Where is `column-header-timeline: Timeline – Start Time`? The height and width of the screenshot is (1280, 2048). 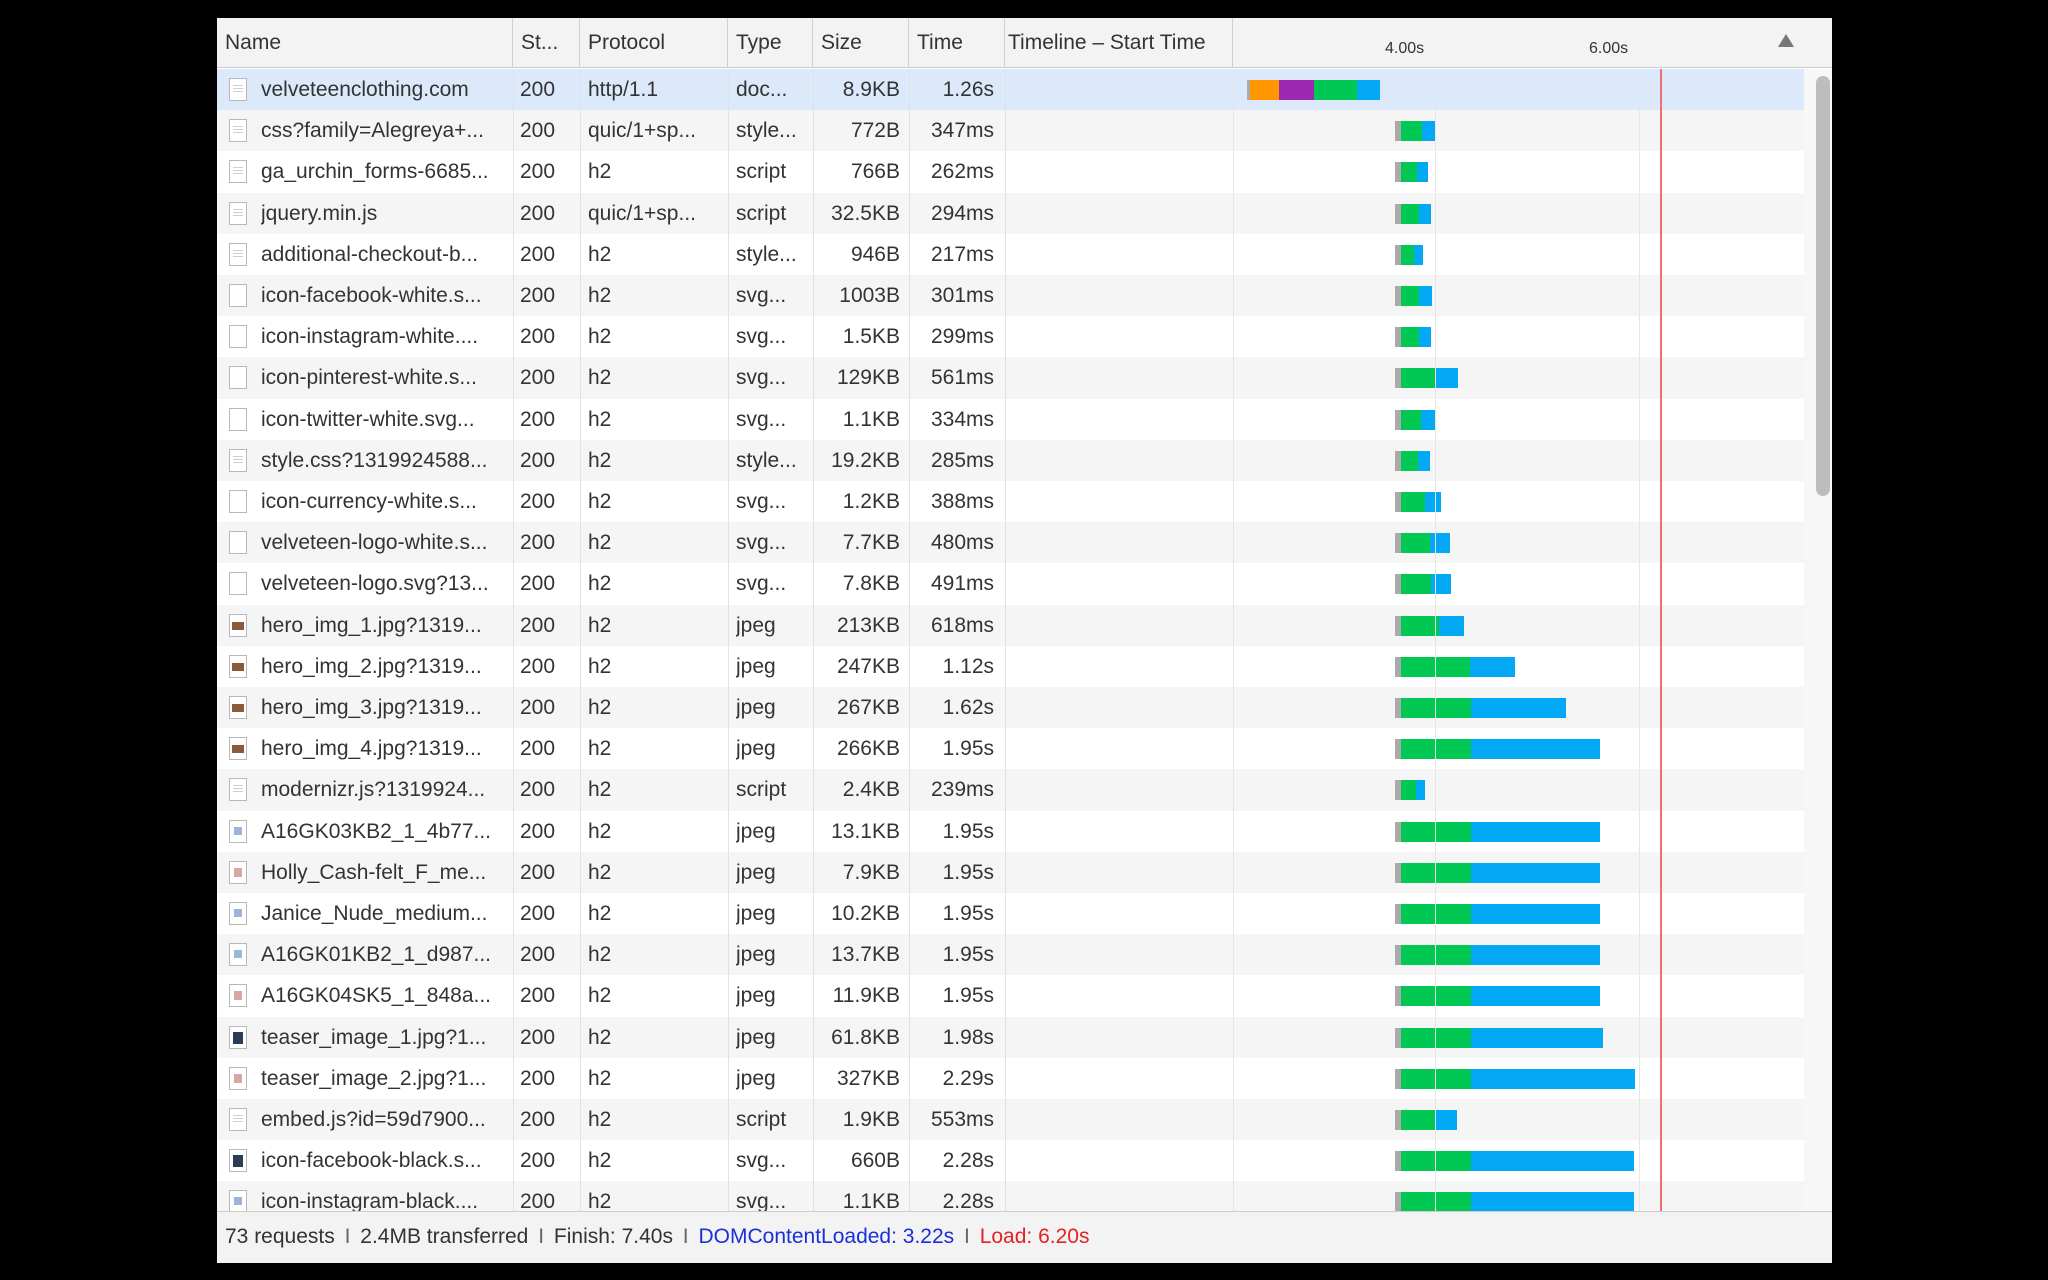
column-header-timeline: Timeline – Start Time is located at coordinates (1119, 43).